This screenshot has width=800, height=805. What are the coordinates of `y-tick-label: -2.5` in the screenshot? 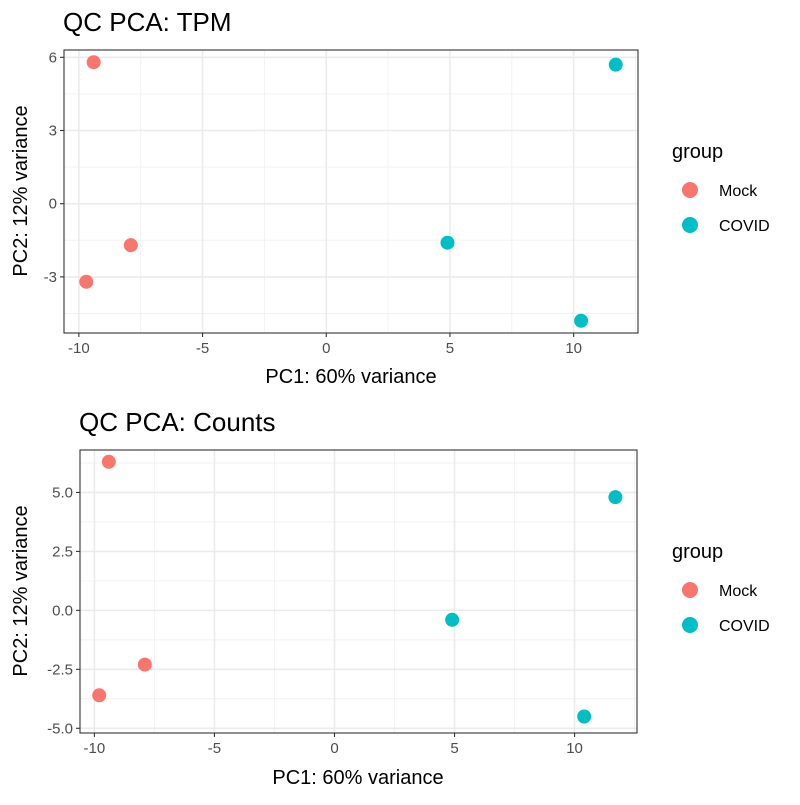 It's located at (60, 669).